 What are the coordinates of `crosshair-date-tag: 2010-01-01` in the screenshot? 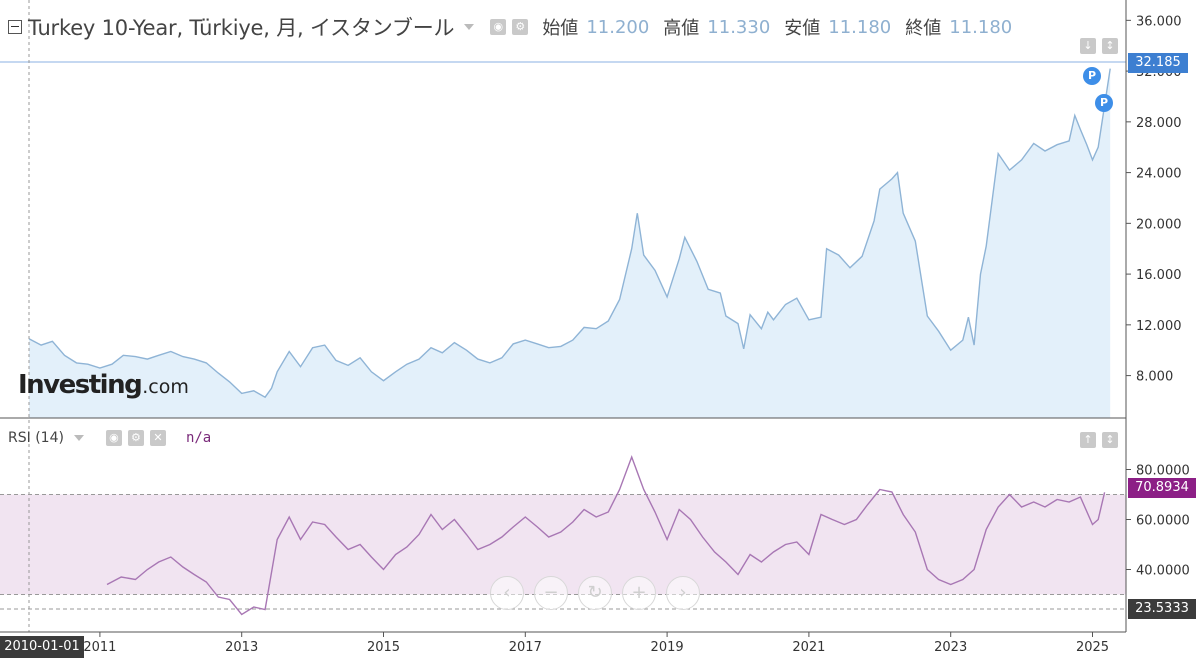 It's located at (42, 647).